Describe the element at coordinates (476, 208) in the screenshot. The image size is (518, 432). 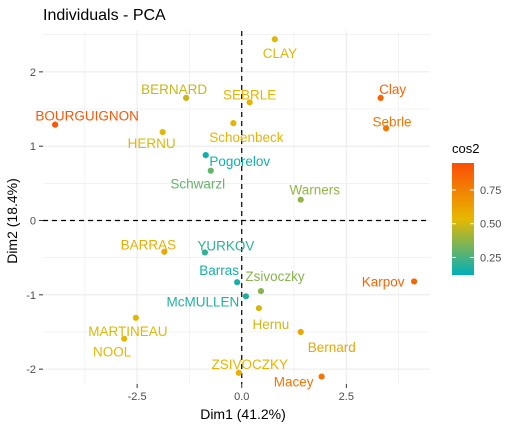
I see `cos2-legend: cos2 0.25 0.50 0.75` at that location.